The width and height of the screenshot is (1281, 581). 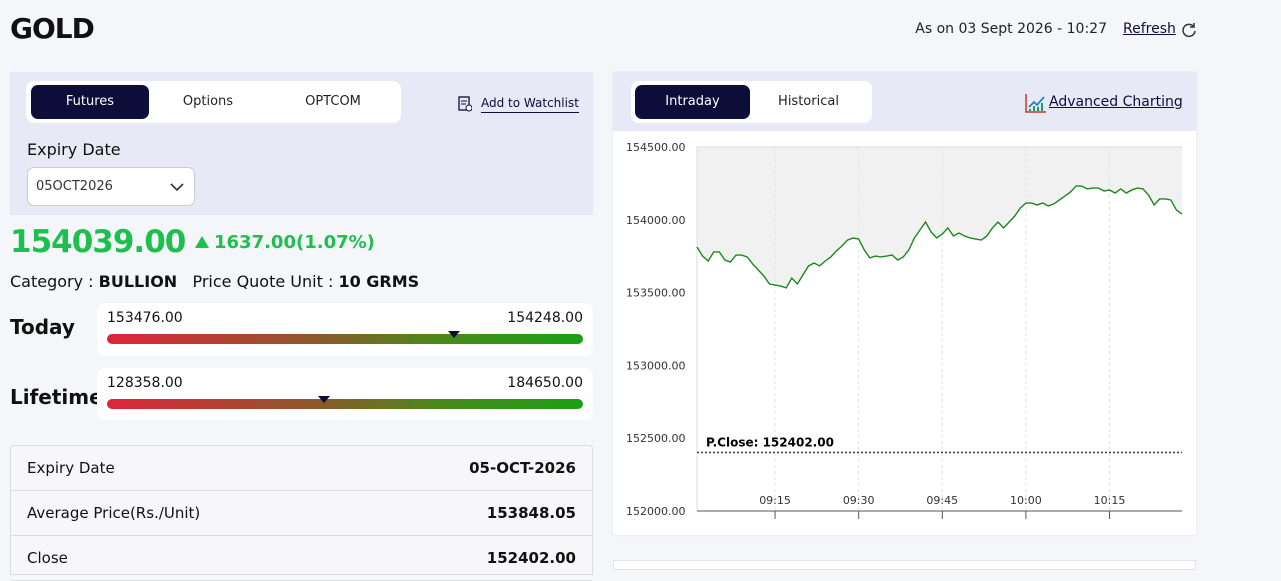 I want to click on as-on: As on 03 Sept 2026 - 10:27, so click(x=1011, y=29).